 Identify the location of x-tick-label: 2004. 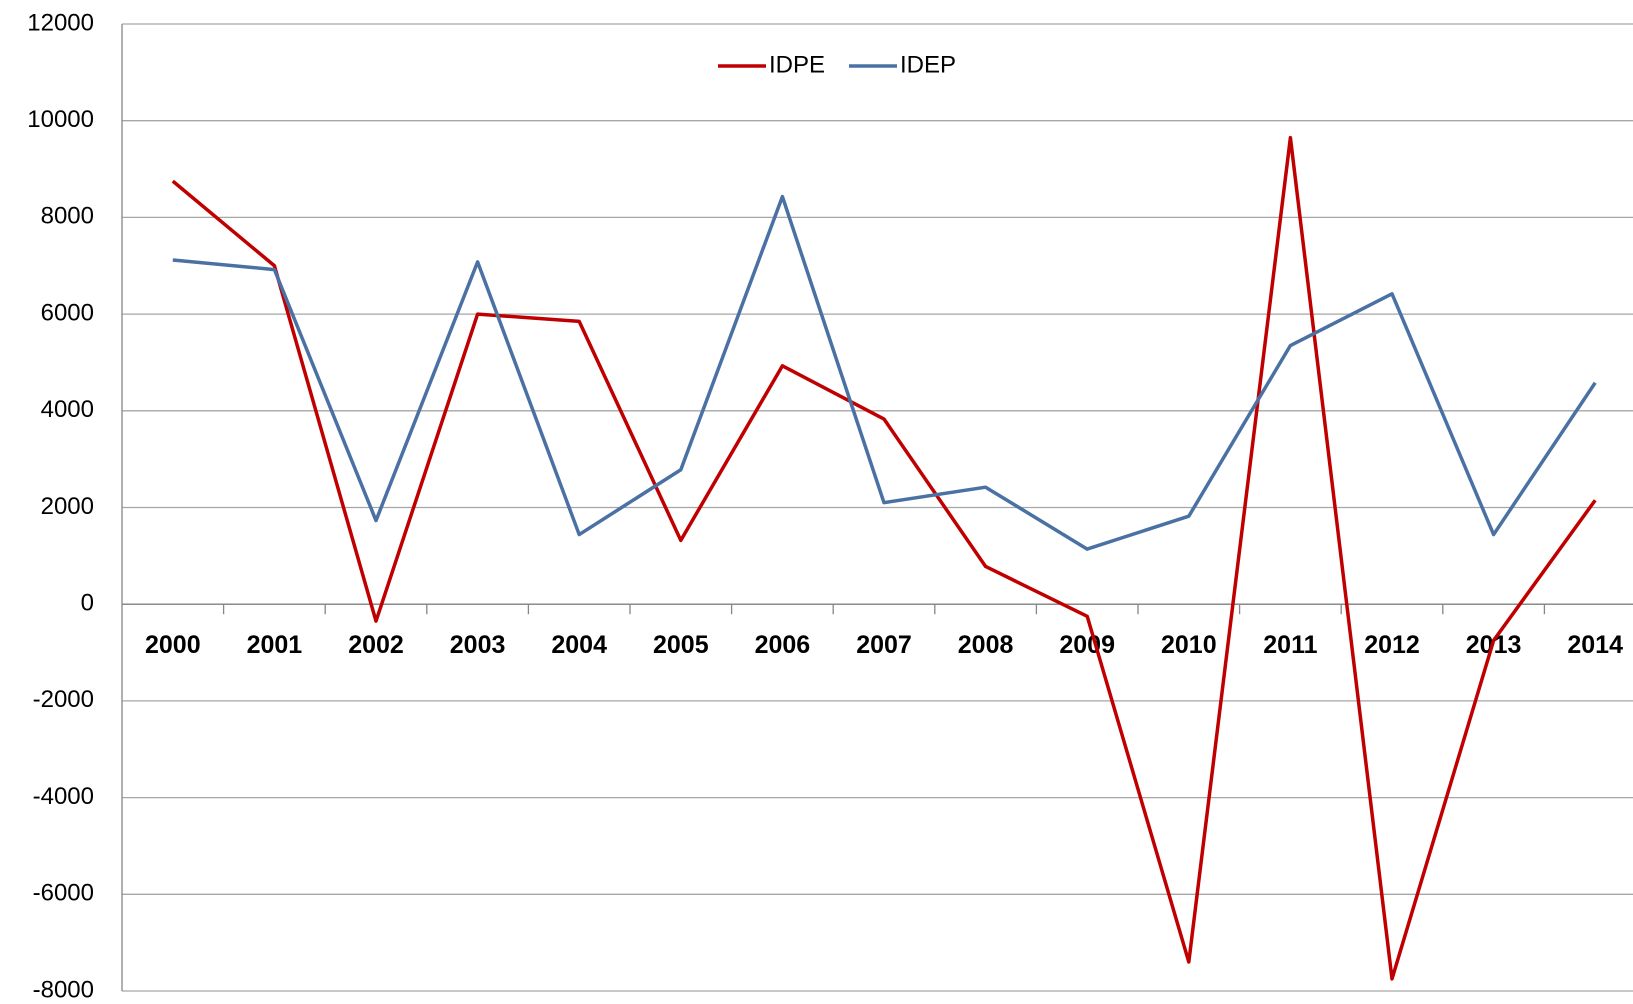
(579, 645).